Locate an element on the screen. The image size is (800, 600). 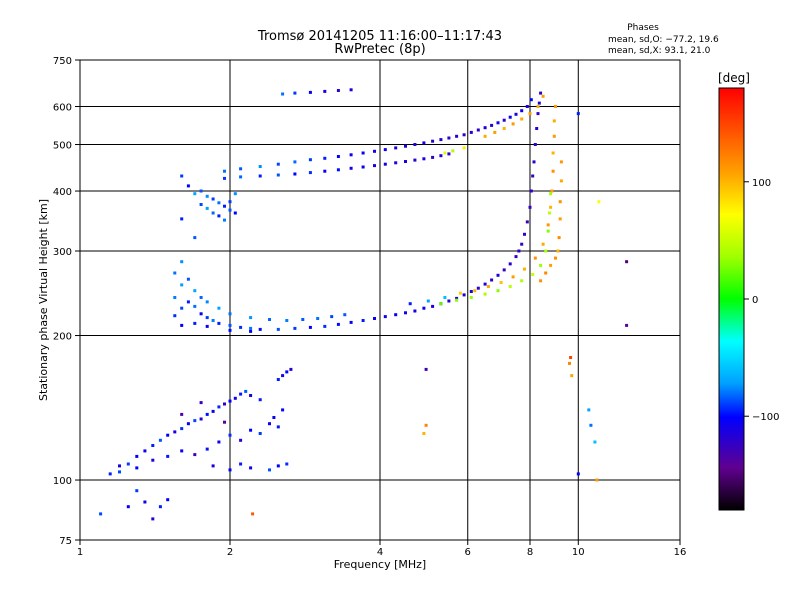
y-tick-label: 750 is located at coordinates (62, 61).